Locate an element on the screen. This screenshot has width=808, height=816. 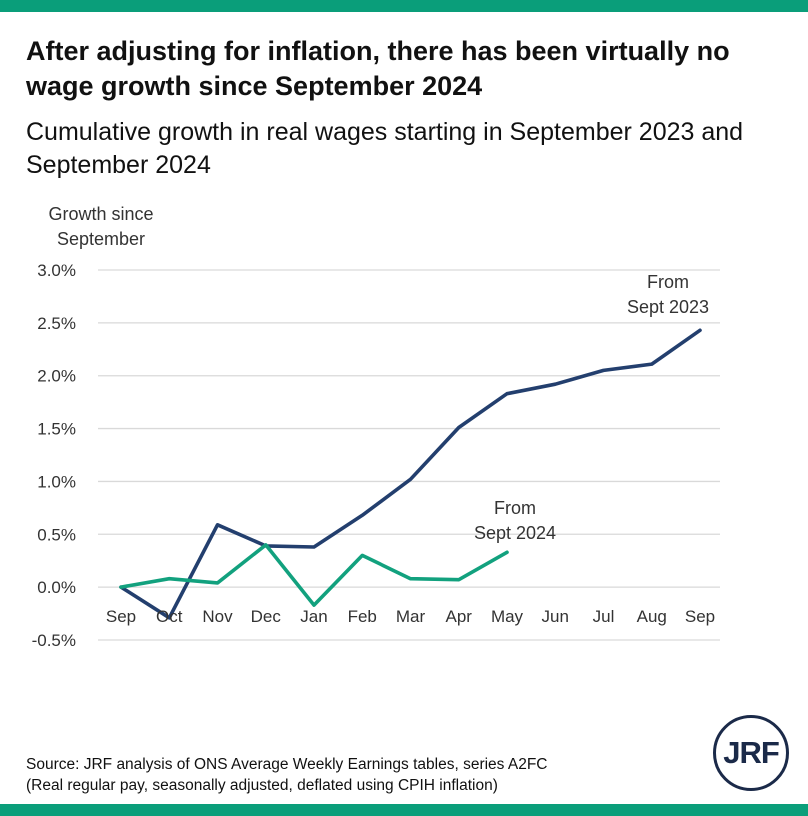
x-tick-labels: Sep Oct Nov Dec Jan Feb Mar Apr May Jun Jul Aug Sep is located at coordinates (410, 616).